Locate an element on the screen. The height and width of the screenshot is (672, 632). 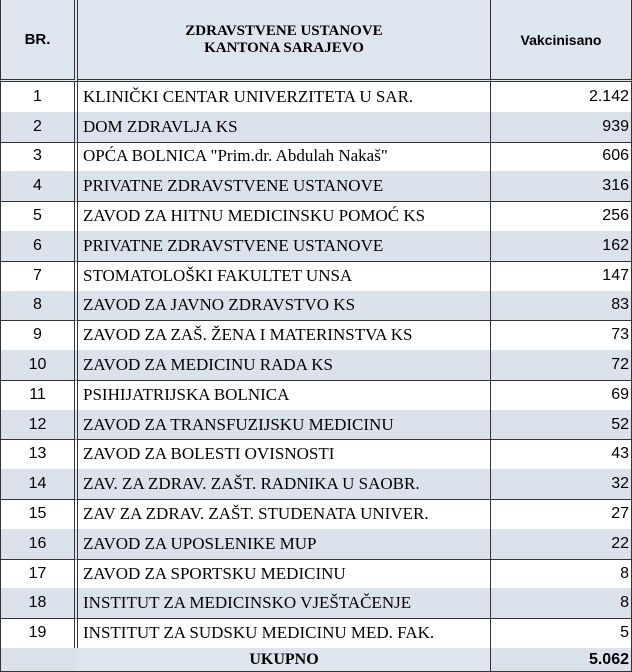
header-line: ZDRAVSTVENE USTANOVE is located at coordinates (284, 30).